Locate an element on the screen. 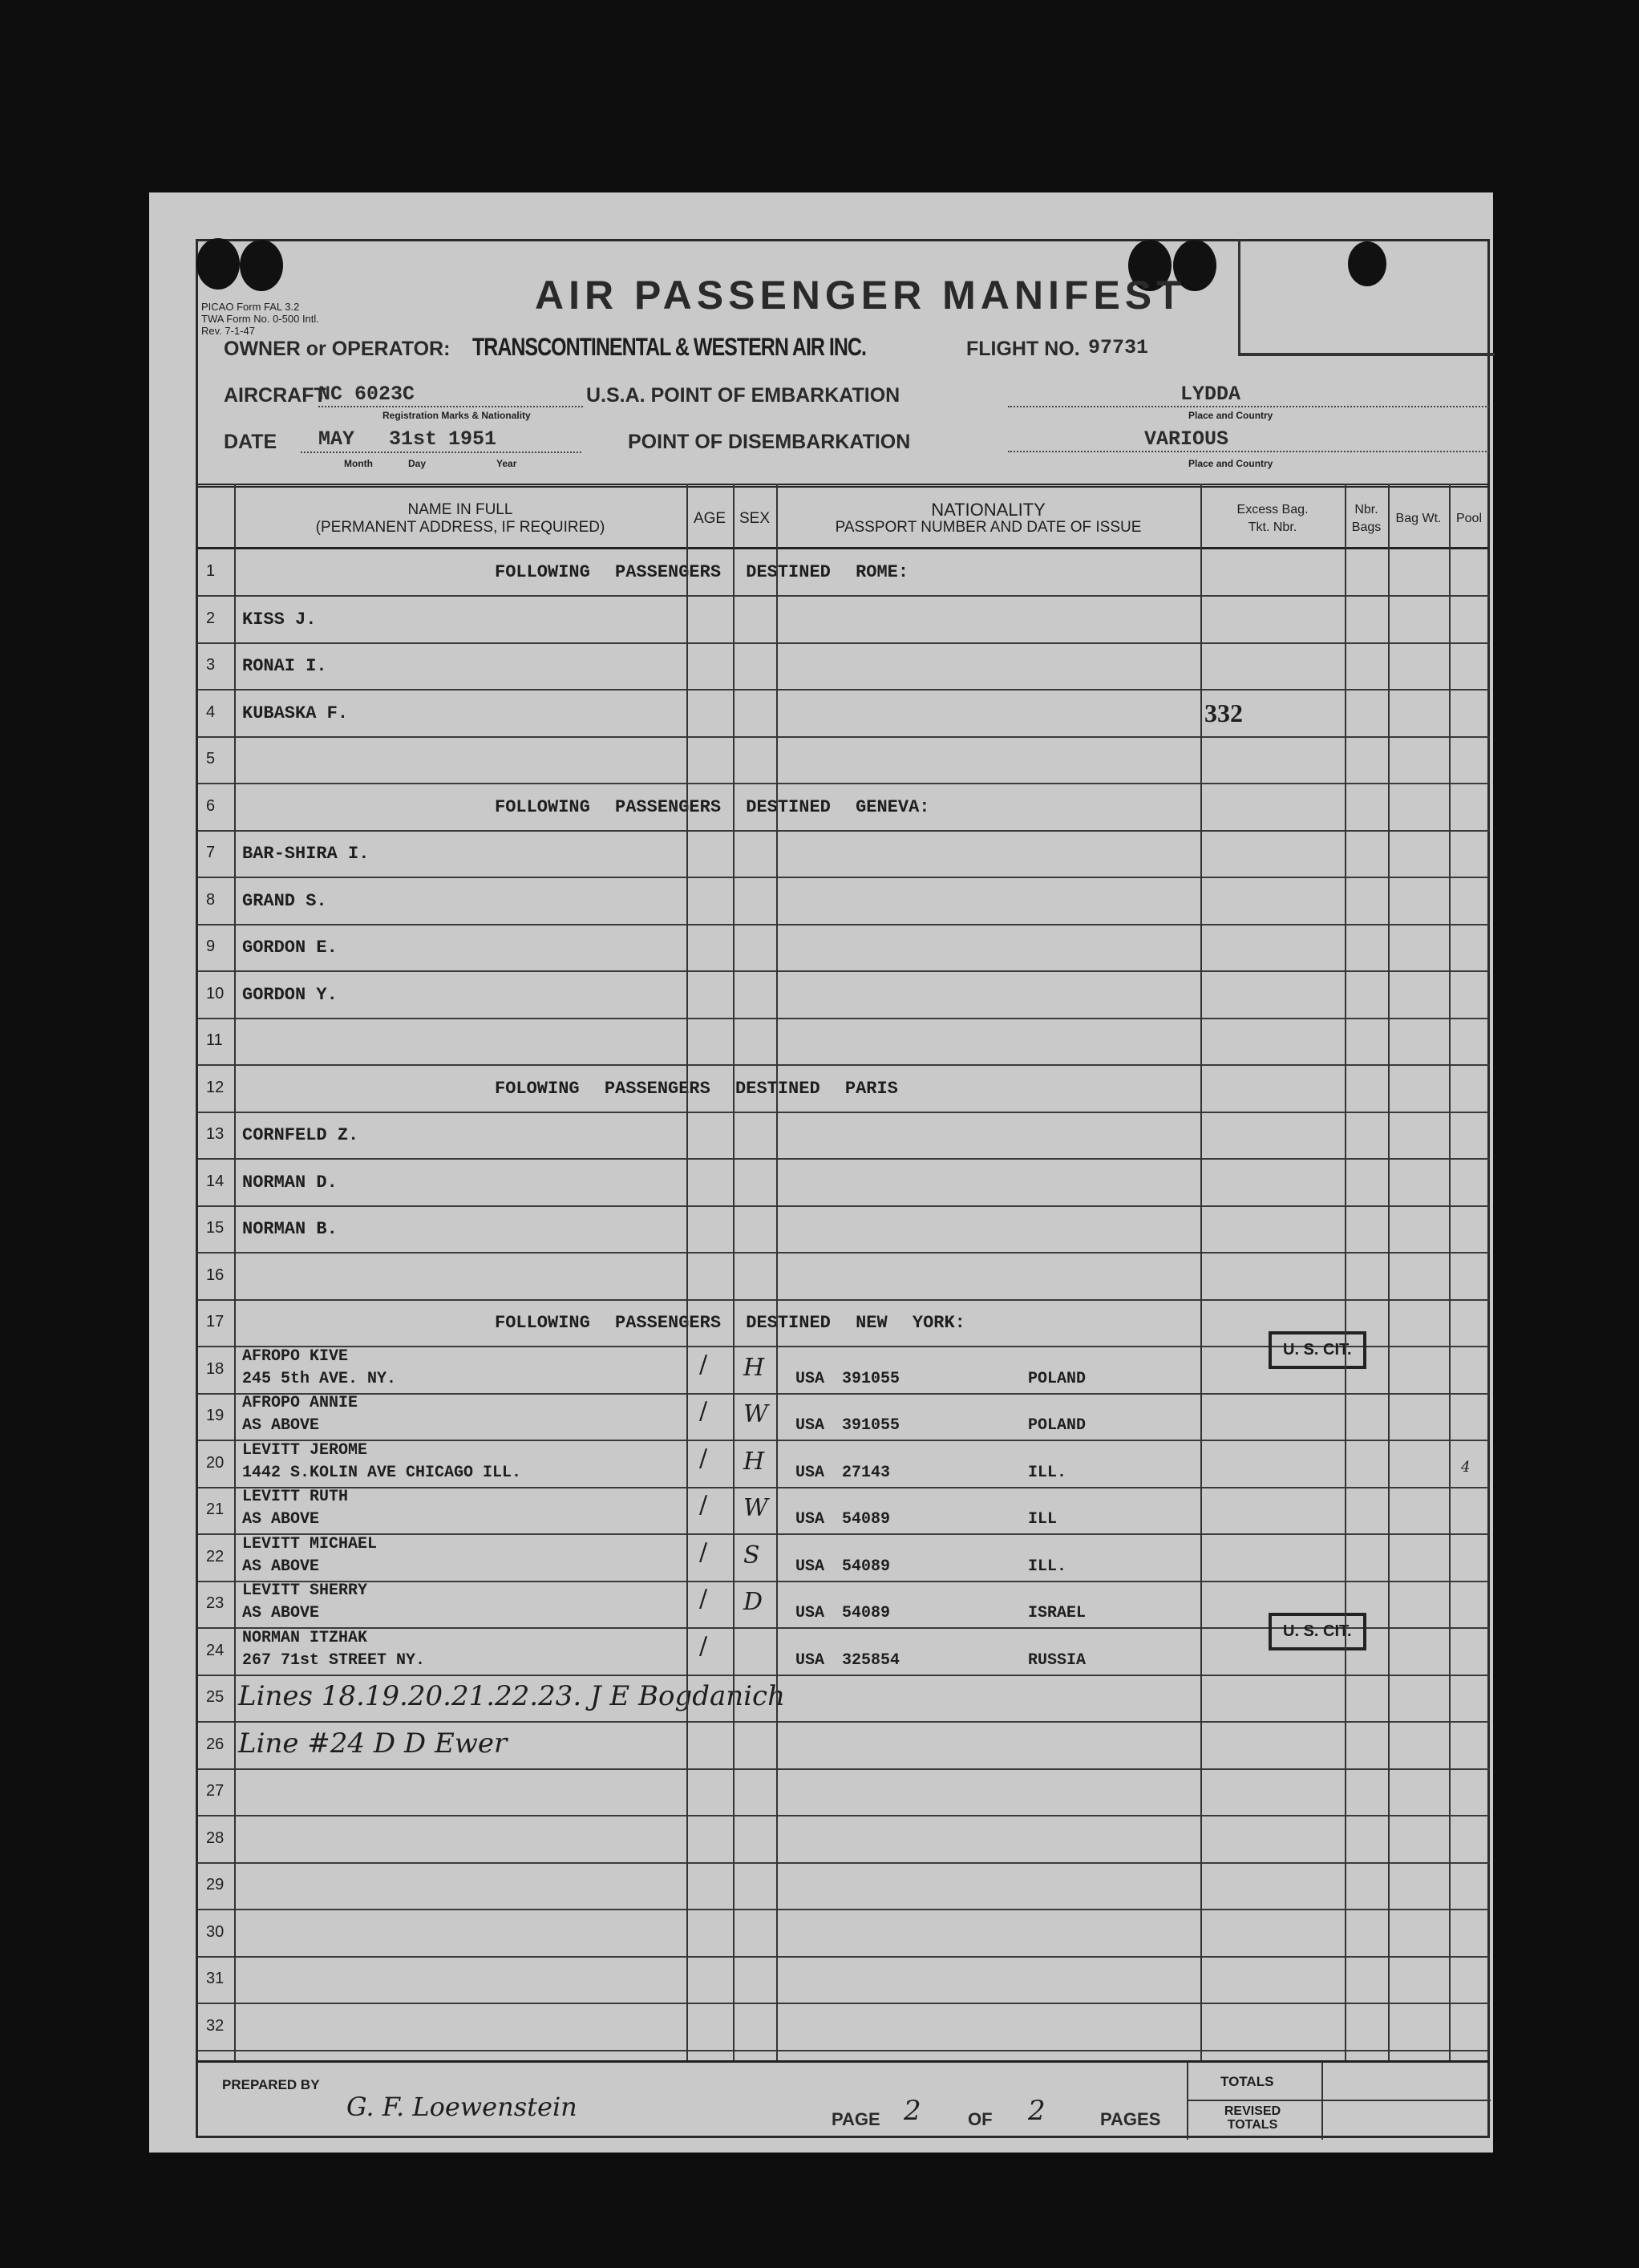 Image resolution: width=1639 pixels, height=2268 pixels. year-label: Year is located at coordinates (506, 464).